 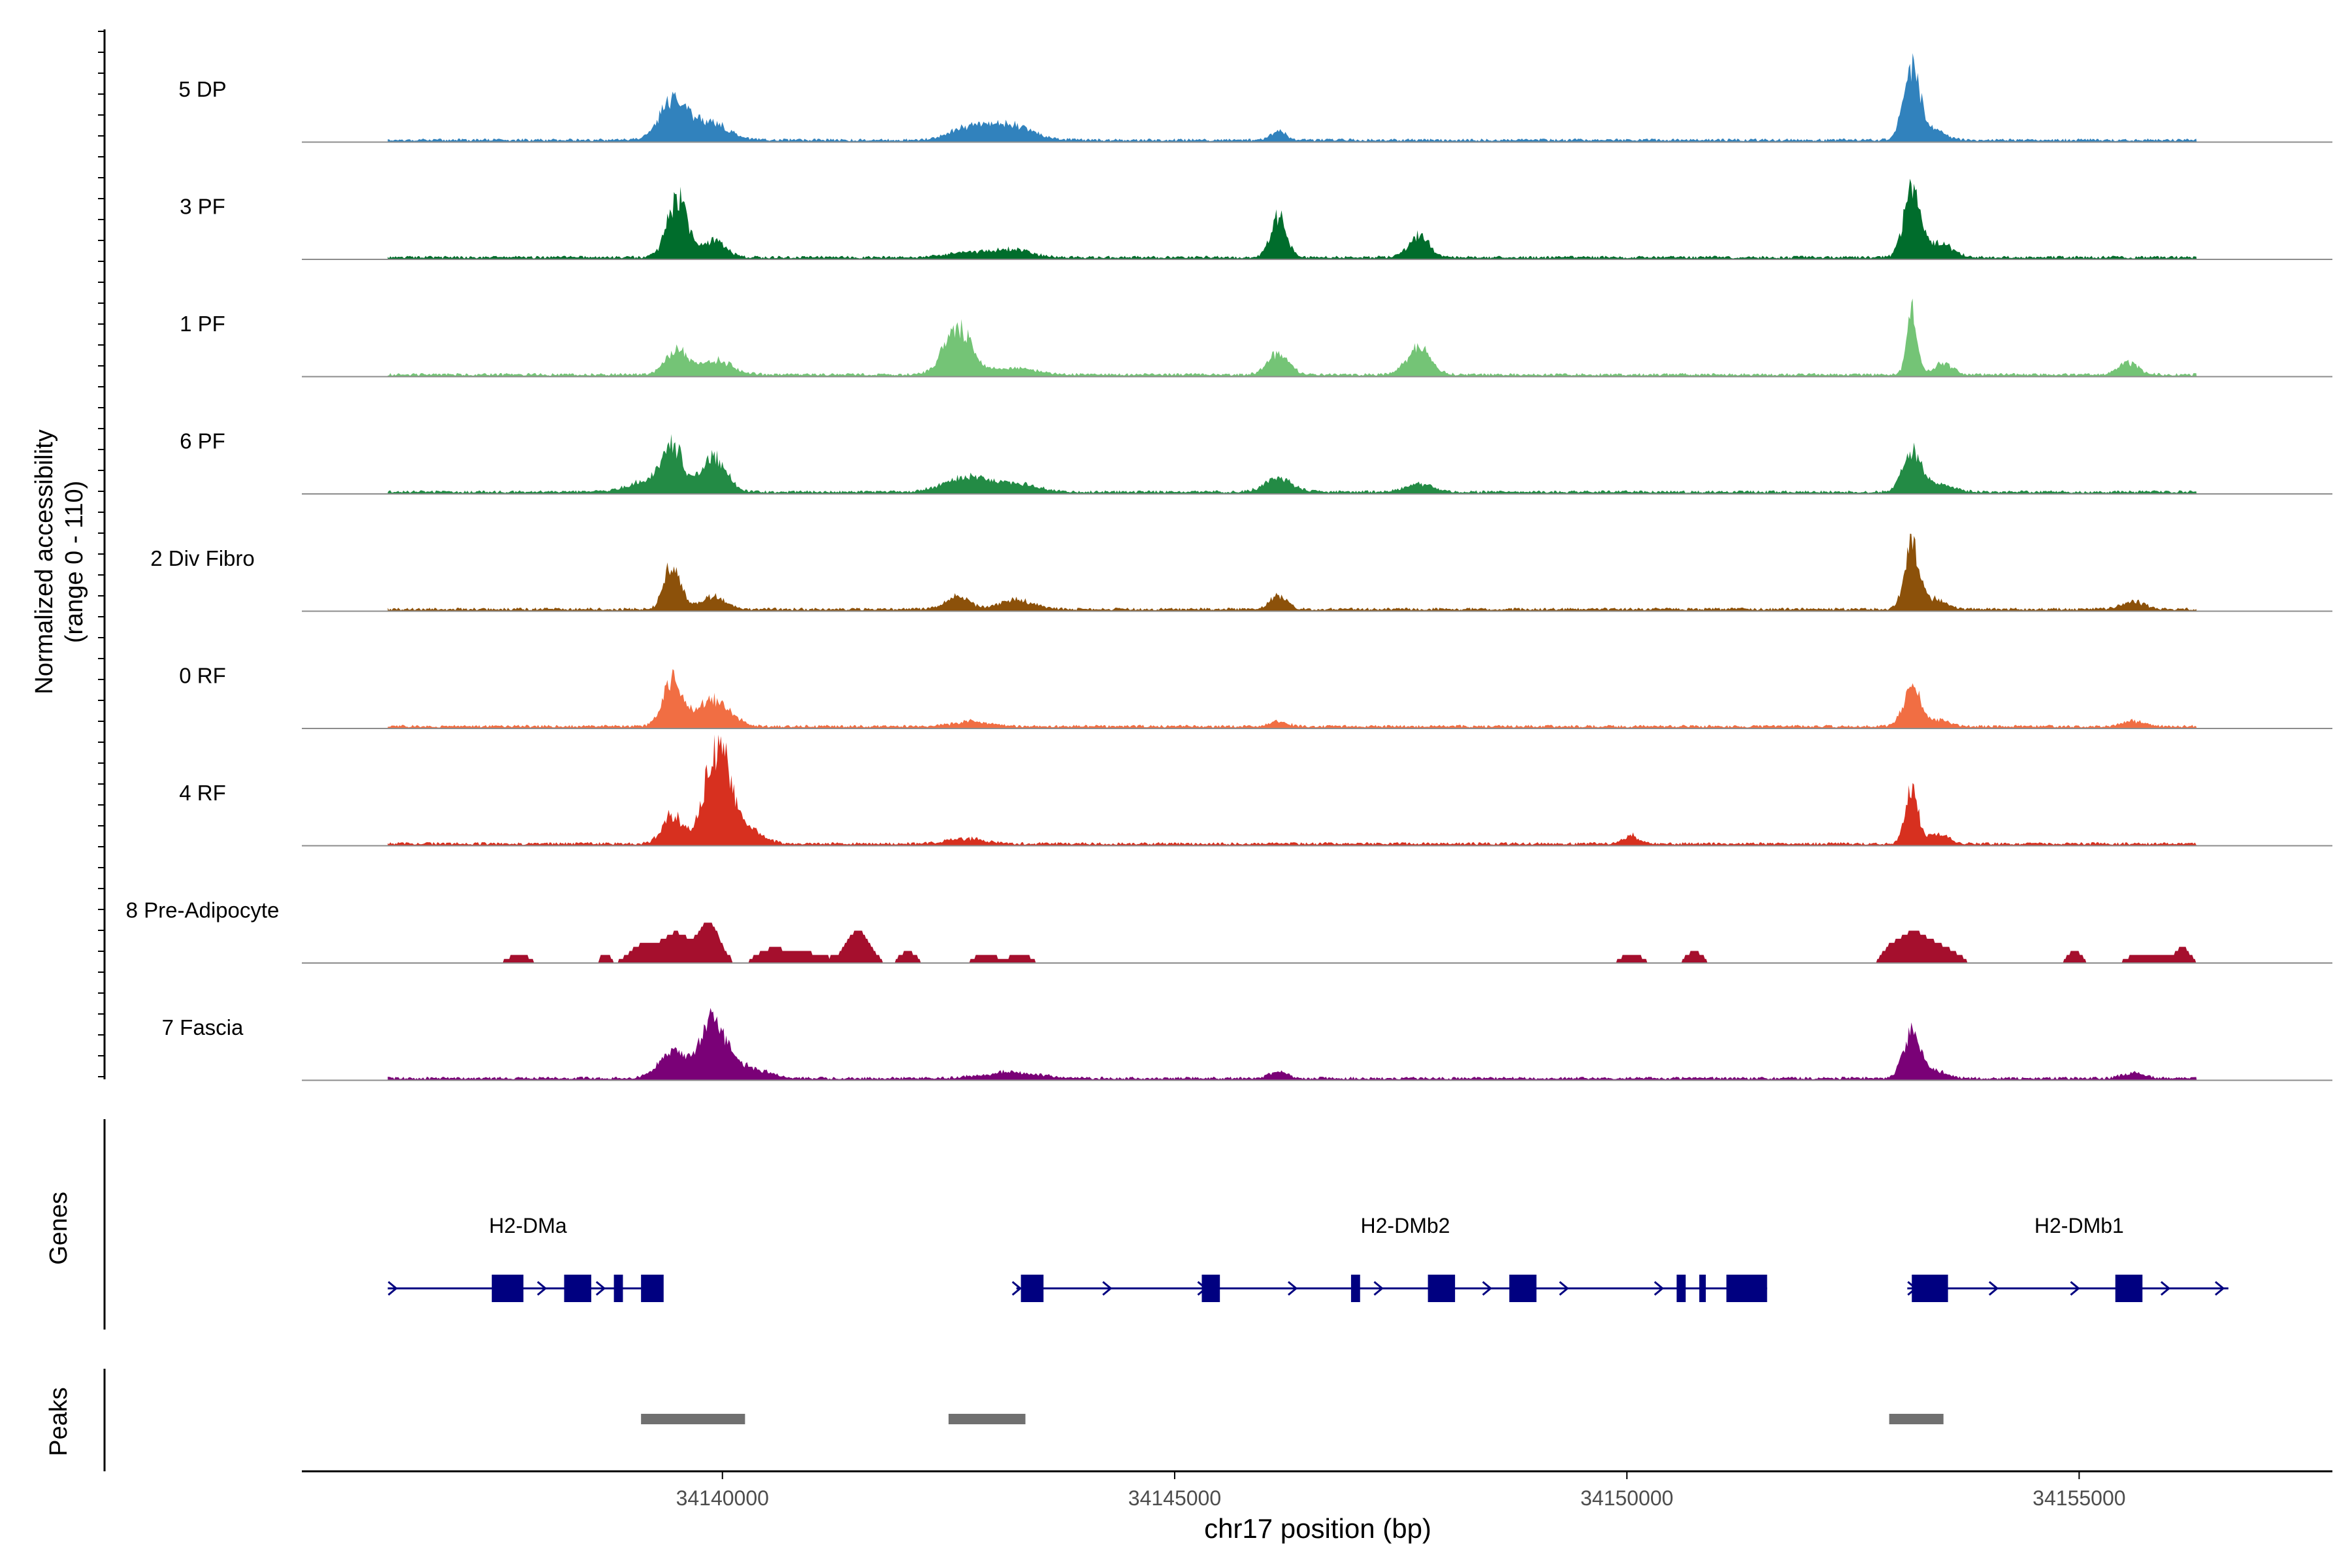 I want to click on y-axis-label: Normalized accessibility, so click(x=44, y=561).